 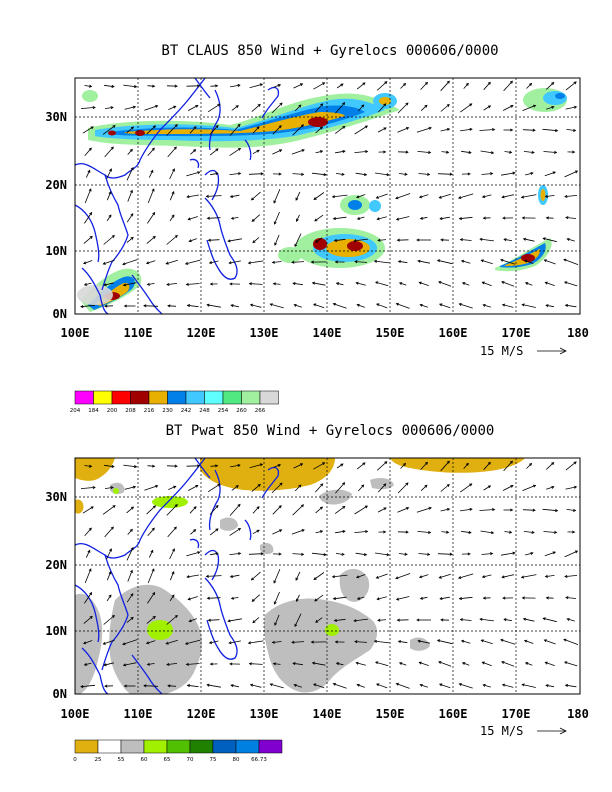 What do you see at coordinates (453, 333) in the screenshot?
I see `x-tick-label: 160E` at bounding box center [453, 333].